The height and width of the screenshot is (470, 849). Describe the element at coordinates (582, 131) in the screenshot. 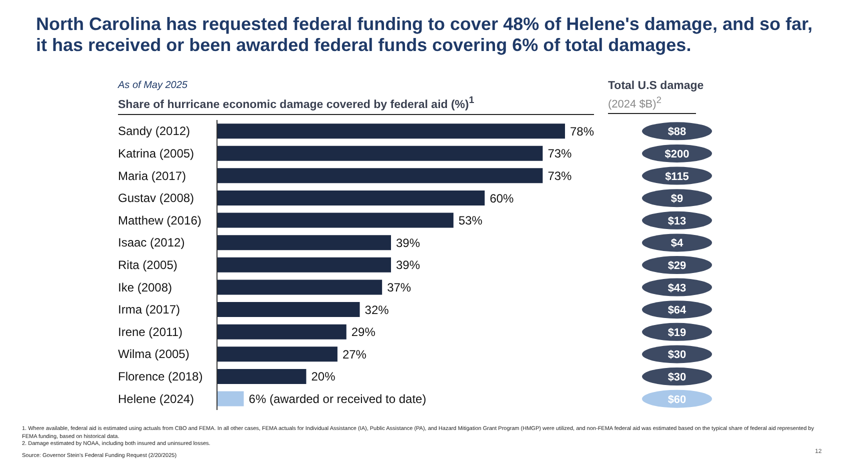

I see `data-label: 78%` at that location.